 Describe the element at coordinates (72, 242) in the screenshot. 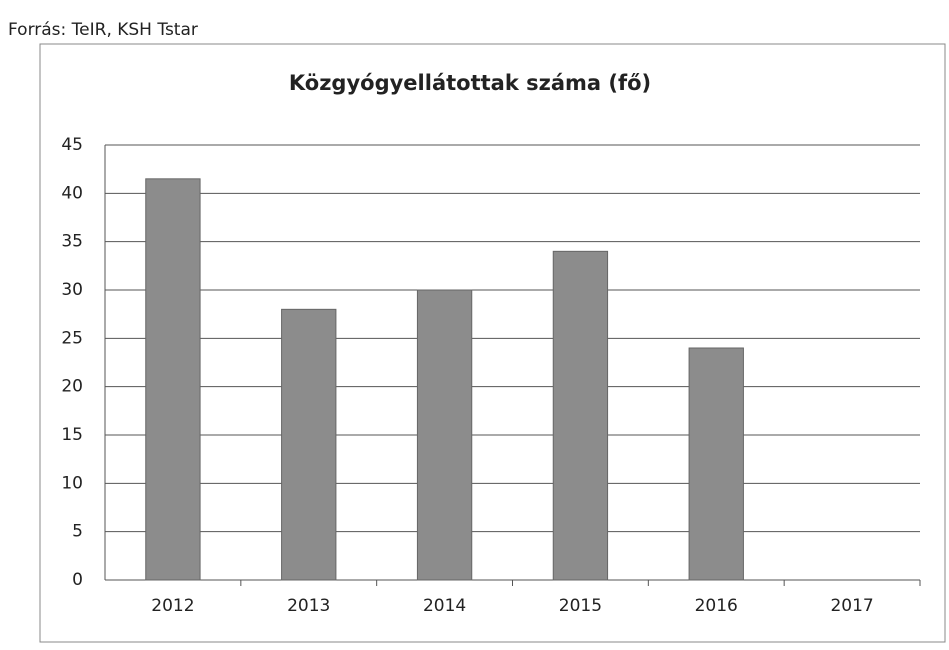

I see `y-tick-label: 35` at that location.